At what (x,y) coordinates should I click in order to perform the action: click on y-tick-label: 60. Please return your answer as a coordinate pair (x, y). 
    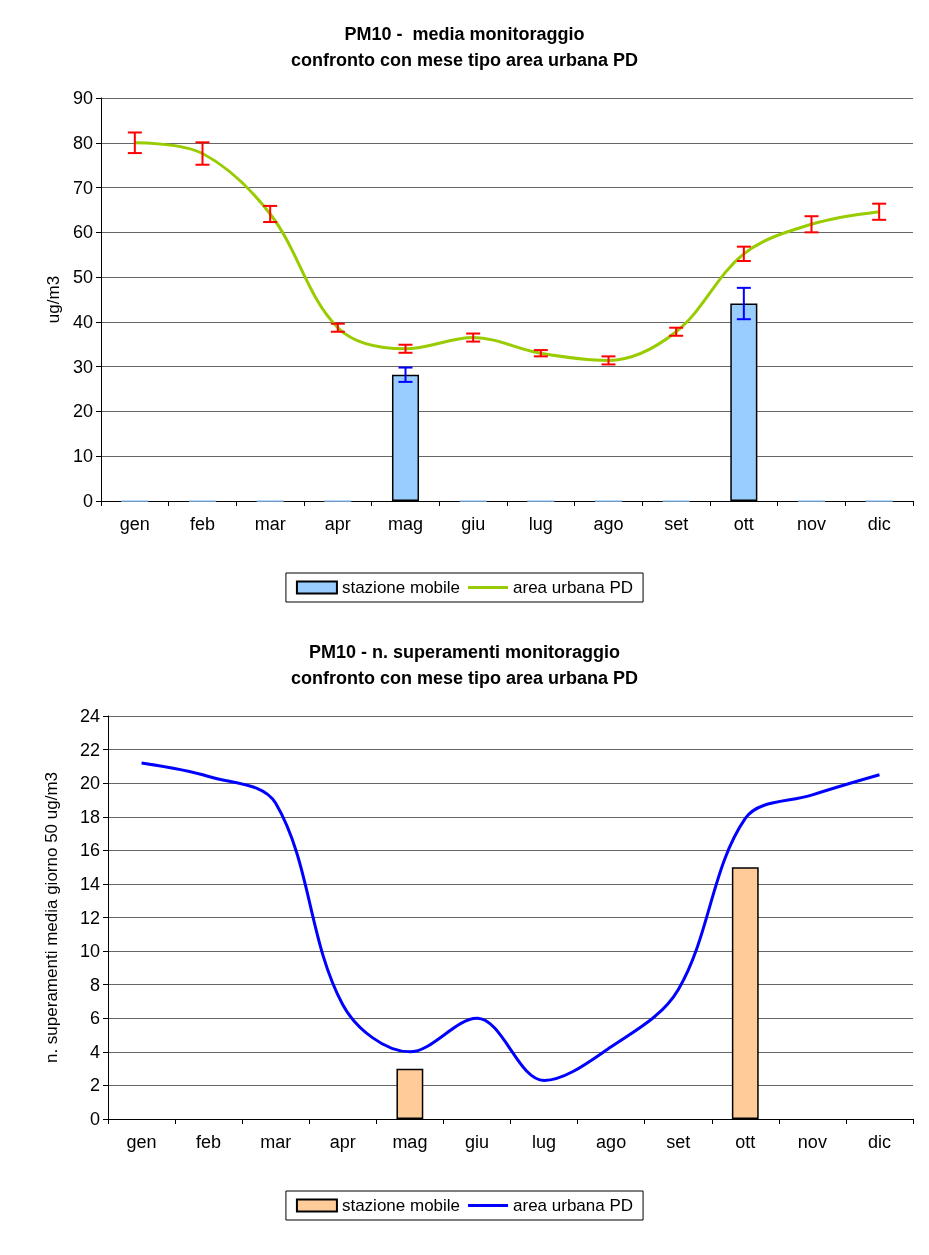
    Looking at the image, I should click on (82, 232).